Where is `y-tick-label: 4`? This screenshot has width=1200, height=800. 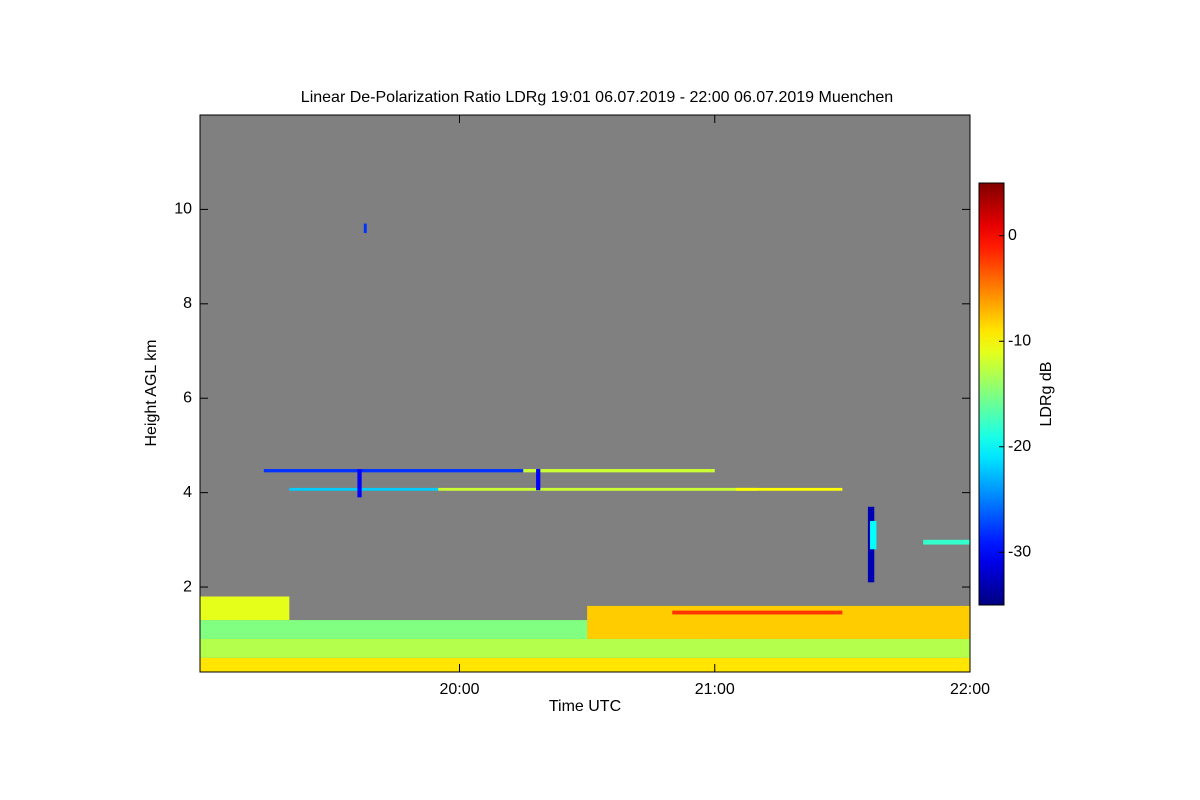
y-tick-label: 4 is located at coordinates (187, 492).